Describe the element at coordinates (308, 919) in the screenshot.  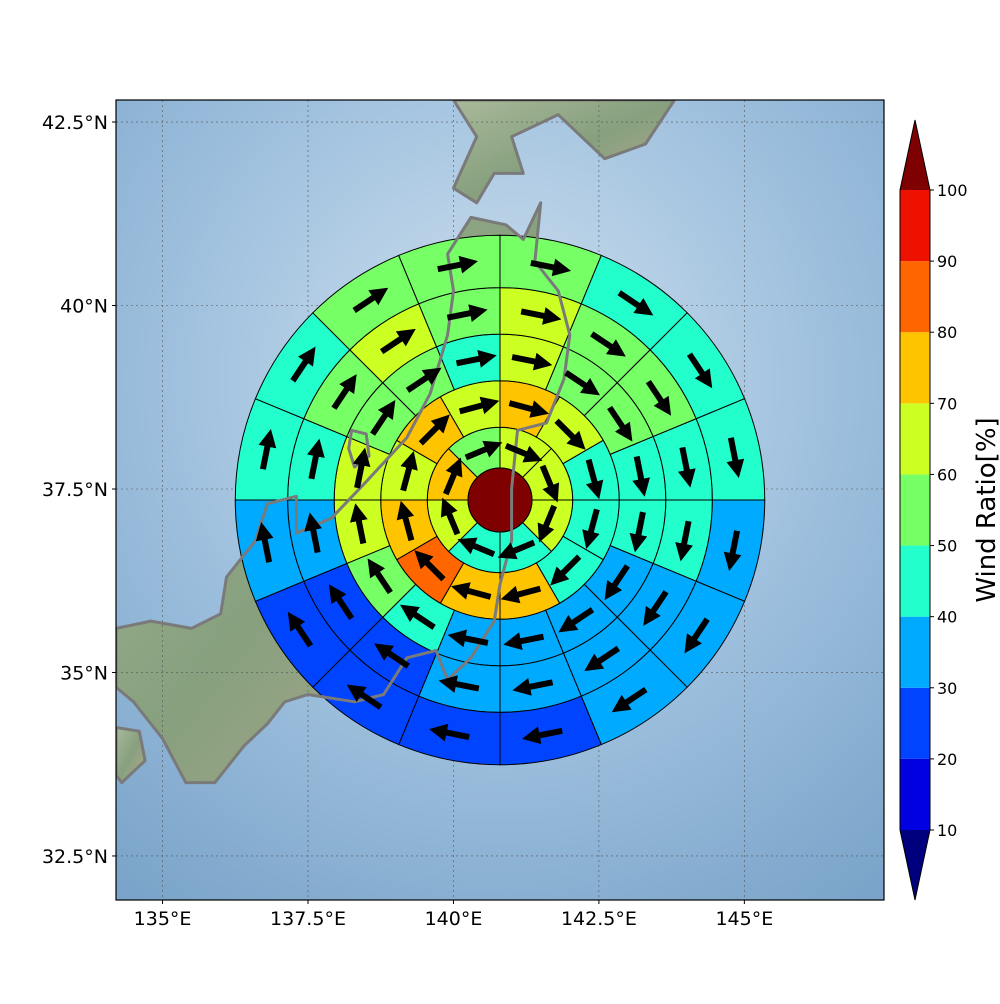
I see `lon-tick-label: 137.5°E` at that location.